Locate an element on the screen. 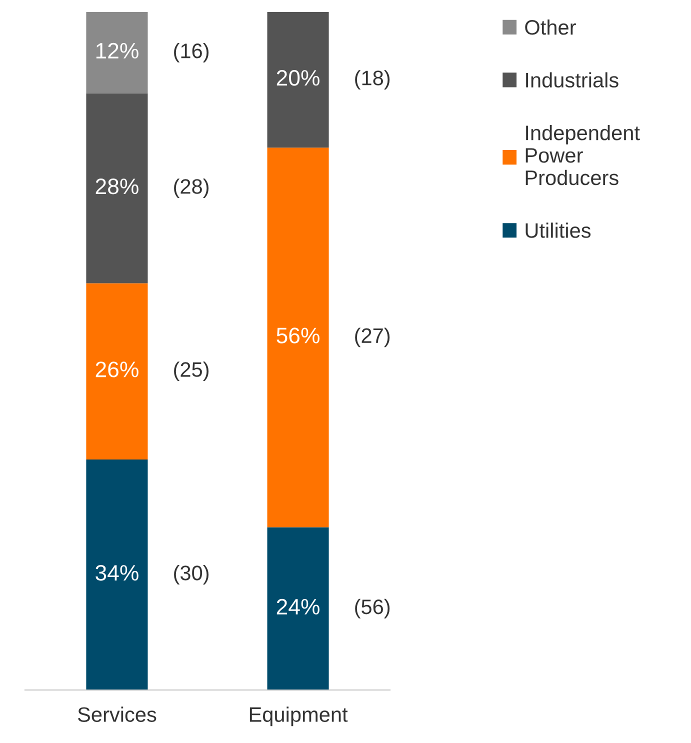 The image size is (691, 743). annotation: (25) is located at coordinates (191, 372).